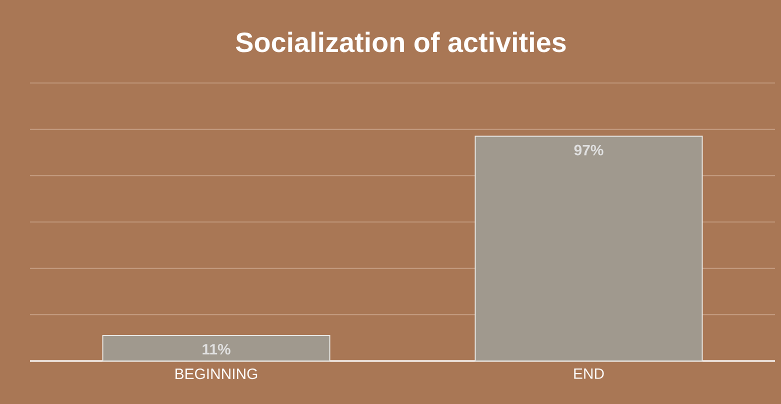  I want to click on chart-title: Socialization of activities, so click(401, 42).